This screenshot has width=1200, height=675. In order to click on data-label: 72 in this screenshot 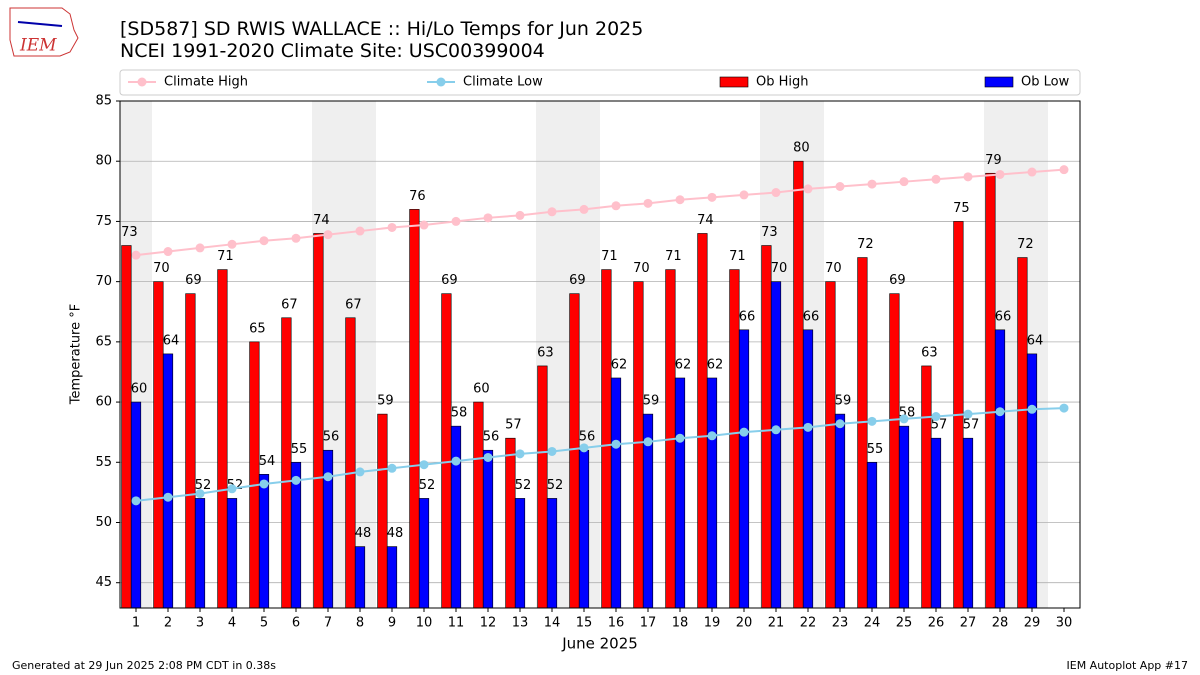, I will do `click(1025, 244)`.